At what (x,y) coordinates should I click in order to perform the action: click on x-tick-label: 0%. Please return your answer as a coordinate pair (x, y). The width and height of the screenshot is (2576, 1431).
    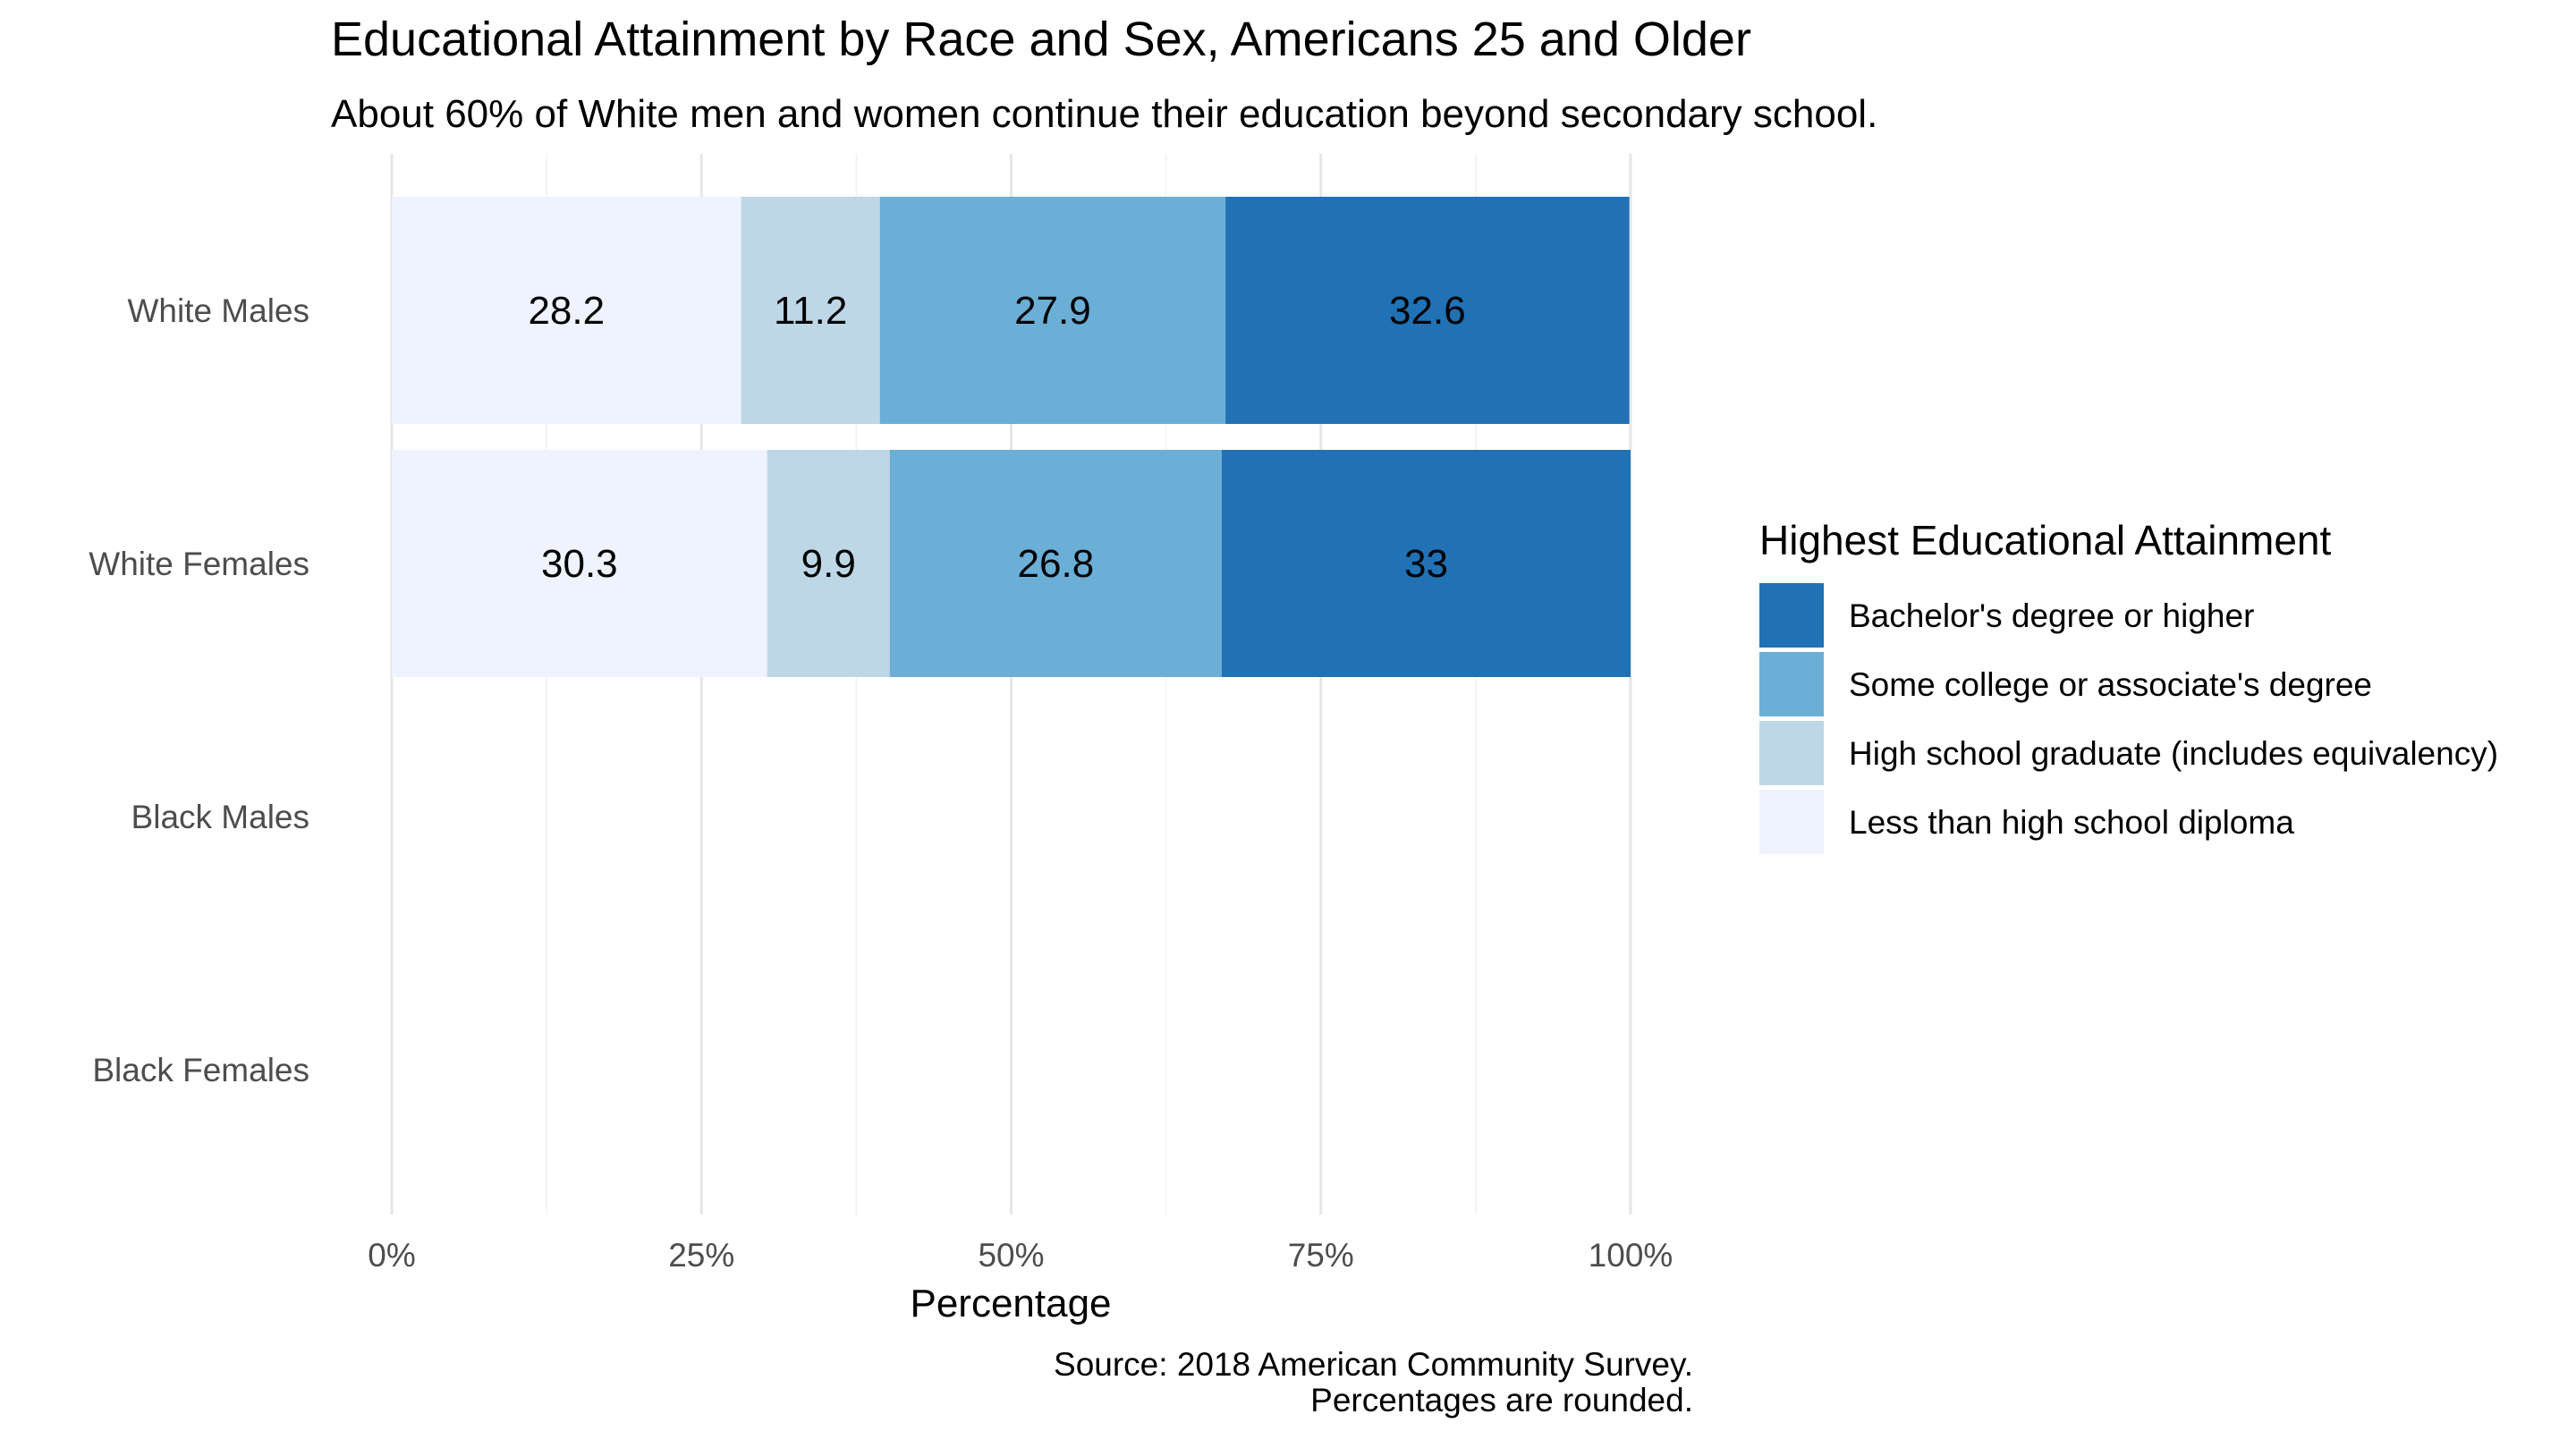
    Looking at the image, I should click on (391, 1256).